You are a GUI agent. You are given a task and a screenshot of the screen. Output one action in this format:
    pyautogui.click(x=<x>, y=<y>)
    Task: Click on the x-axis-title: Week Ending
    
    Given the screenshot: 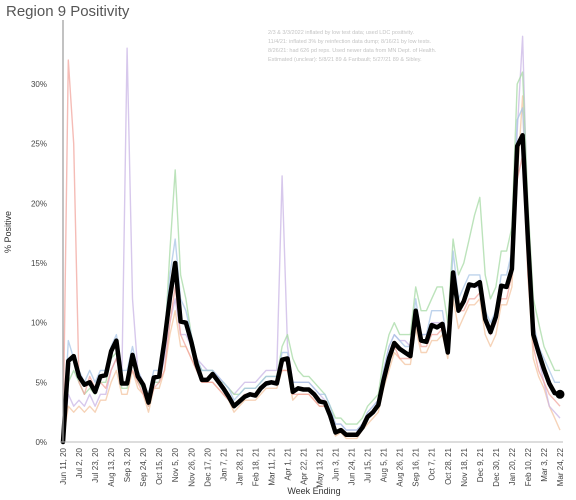 What is the action you would take?
    pyautogui.click(x=313, y=491)
    